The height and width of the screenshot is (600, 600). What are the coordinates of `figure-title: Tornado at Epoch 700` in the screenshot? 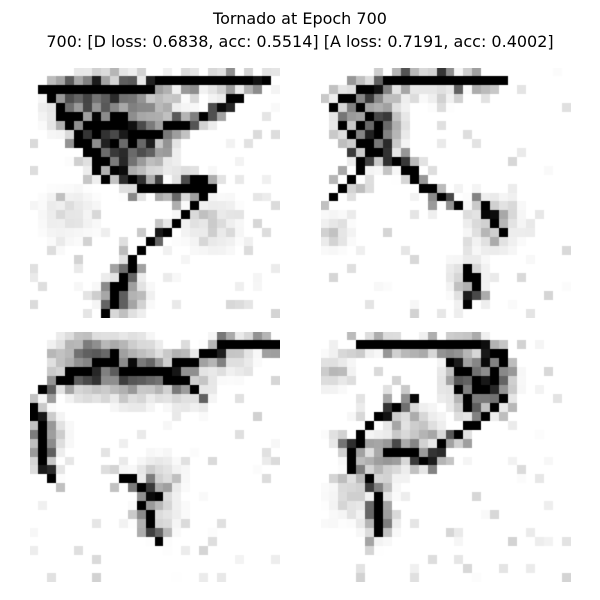 It's located at (300, 18).